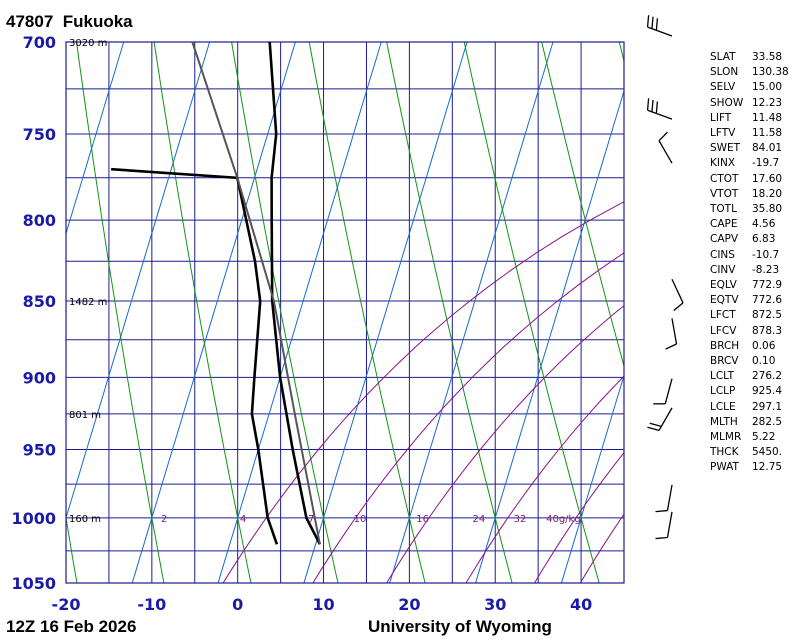 The height and width of the screenshot is (640, 800). Describe the element at coordinates (767, 391) in the screenshot. I see `index-value: 925.4` at that location.